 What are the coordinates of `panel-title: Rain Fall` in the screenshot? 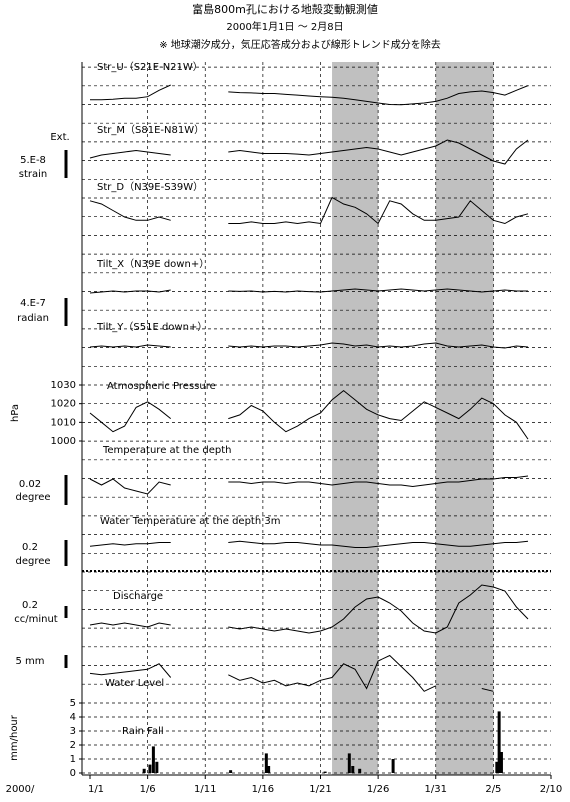 It's located at (143, 731).